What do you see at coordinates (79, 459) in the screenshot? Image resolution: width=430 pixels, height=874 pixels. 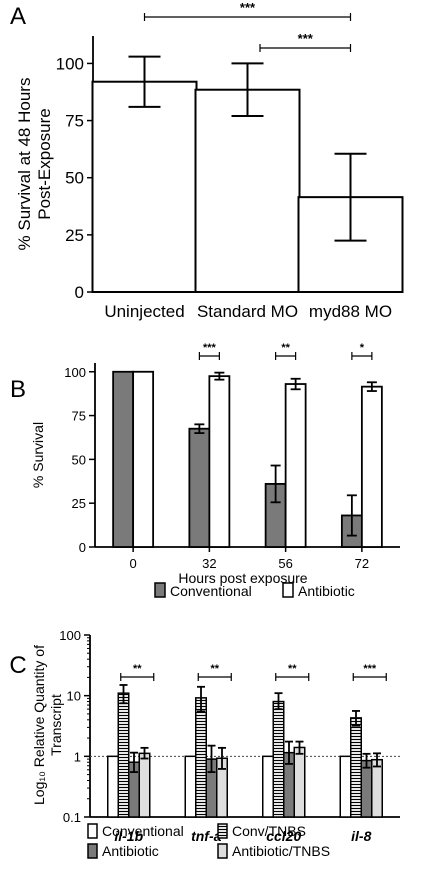 I see `panel-b-ytick-label-2: 50` at bounding box center [79, 459].